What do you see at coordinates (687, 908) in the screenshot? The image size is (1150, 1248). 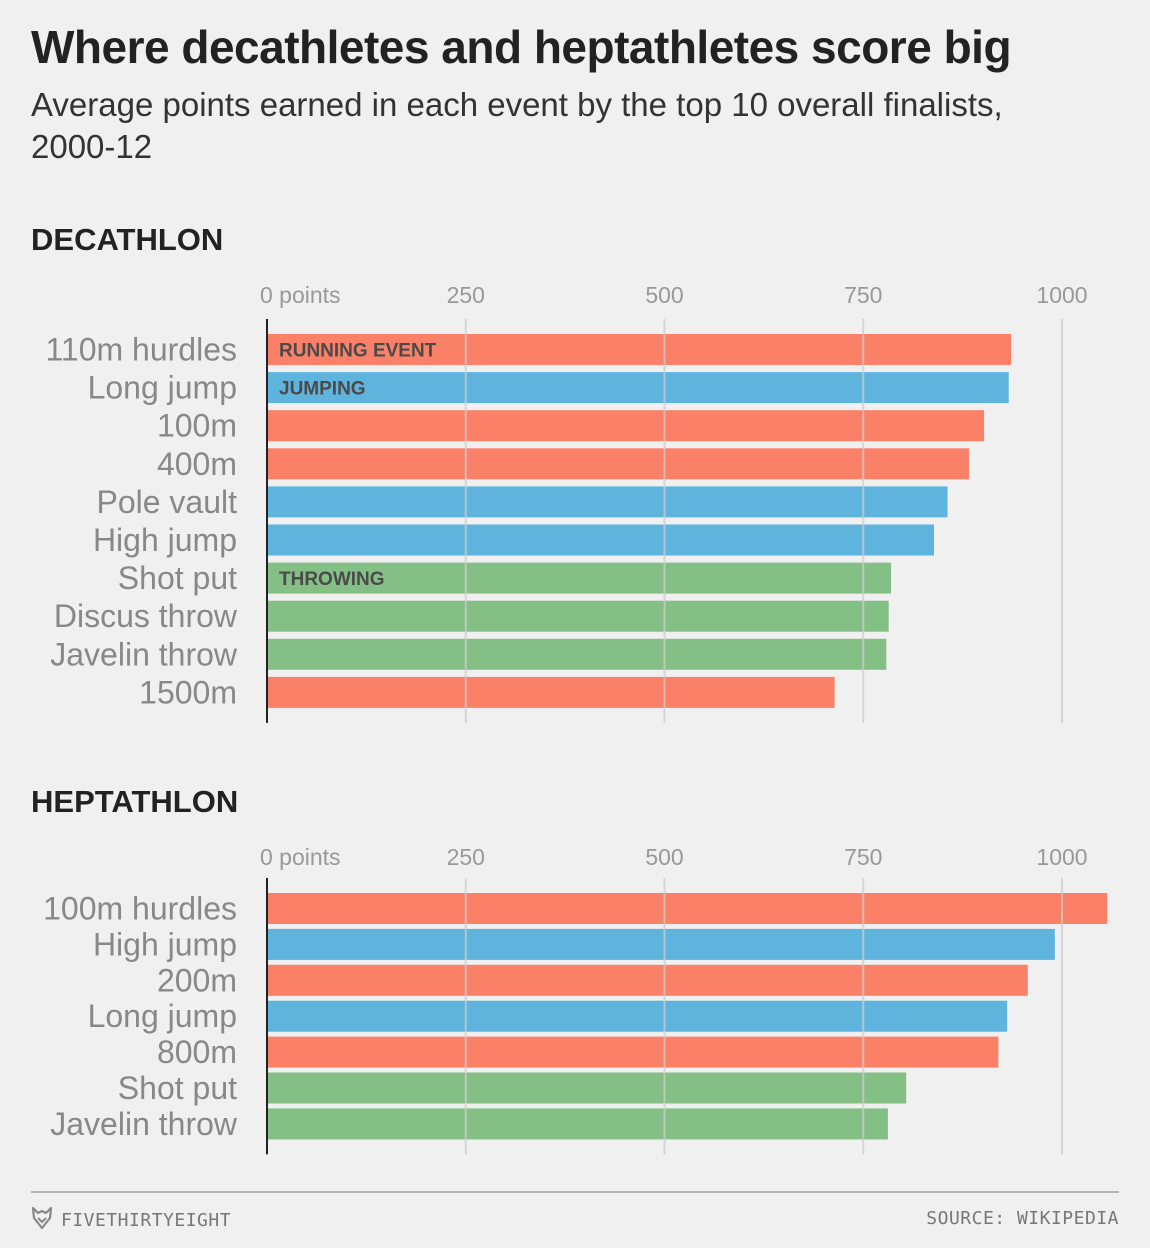 I see `bar-100m-hurdles` at bounding box center [687, 908].